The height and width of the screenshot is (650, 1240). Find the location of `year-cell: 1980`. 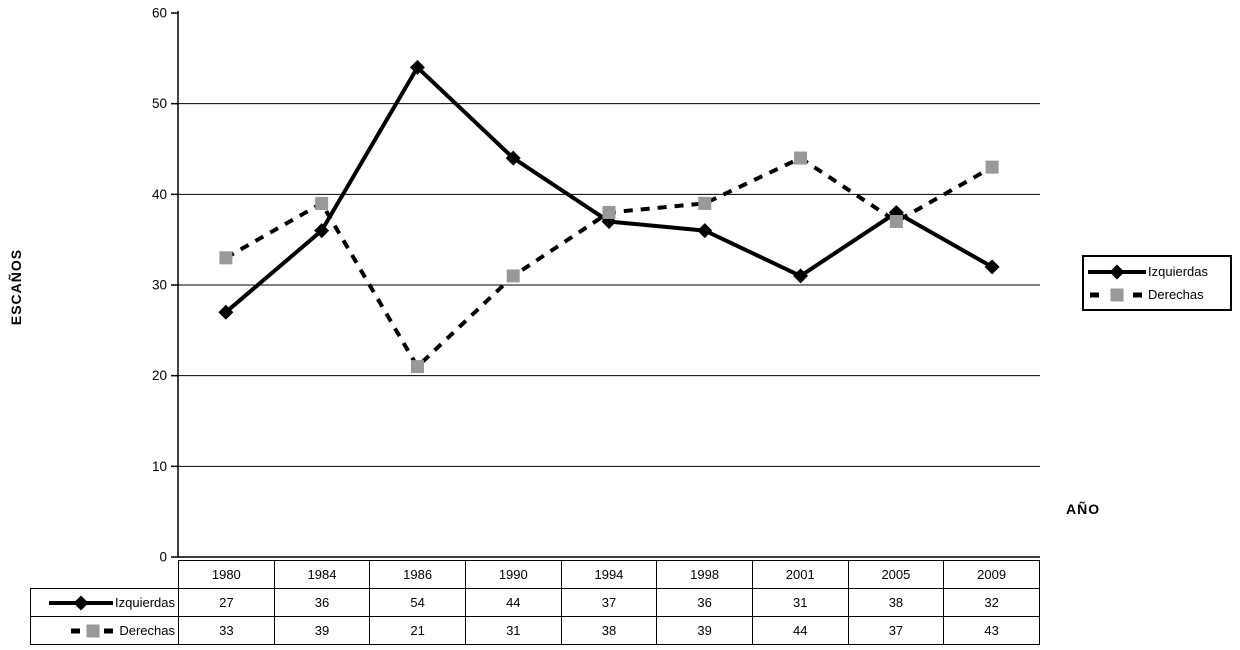

year-cell: 1980 is located at coordinates (226, 574).